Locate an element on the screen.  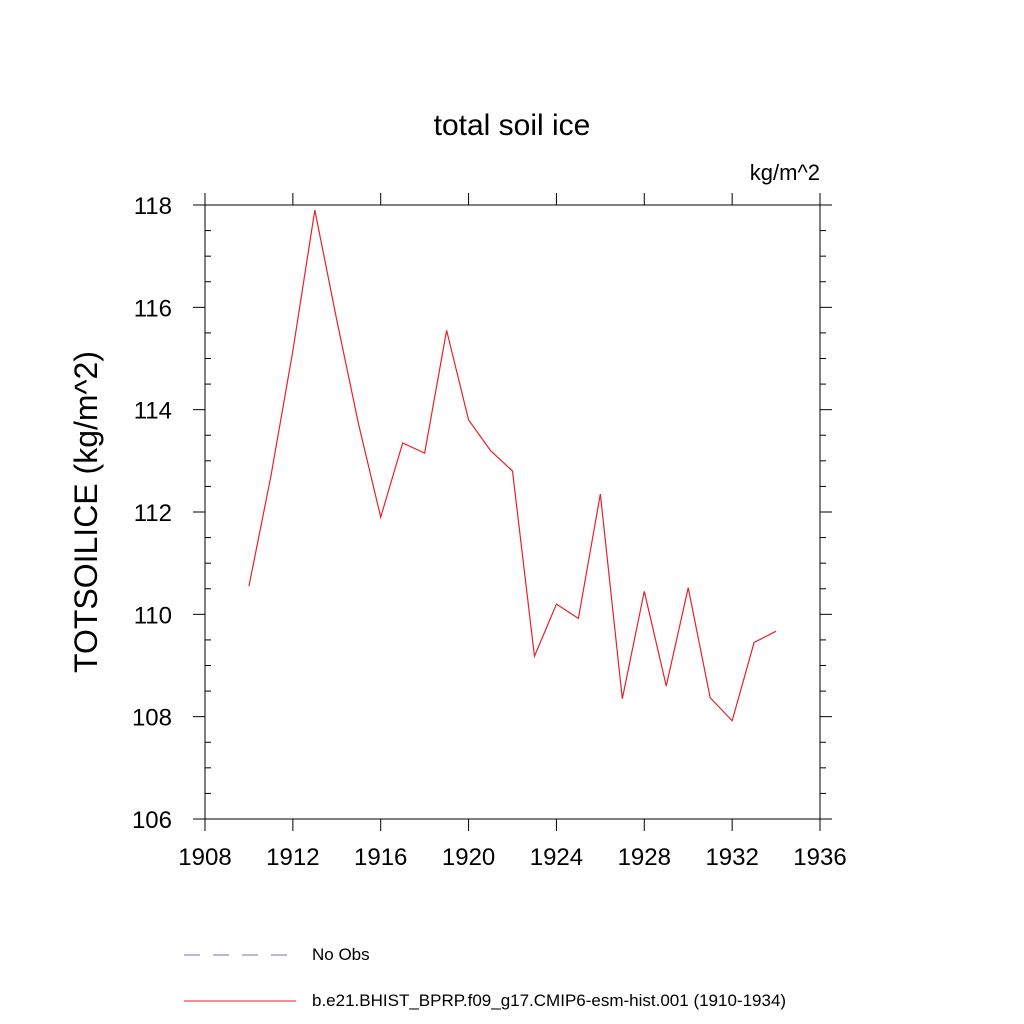
chart-title: total soil ice is located at coordinates (512, 125).